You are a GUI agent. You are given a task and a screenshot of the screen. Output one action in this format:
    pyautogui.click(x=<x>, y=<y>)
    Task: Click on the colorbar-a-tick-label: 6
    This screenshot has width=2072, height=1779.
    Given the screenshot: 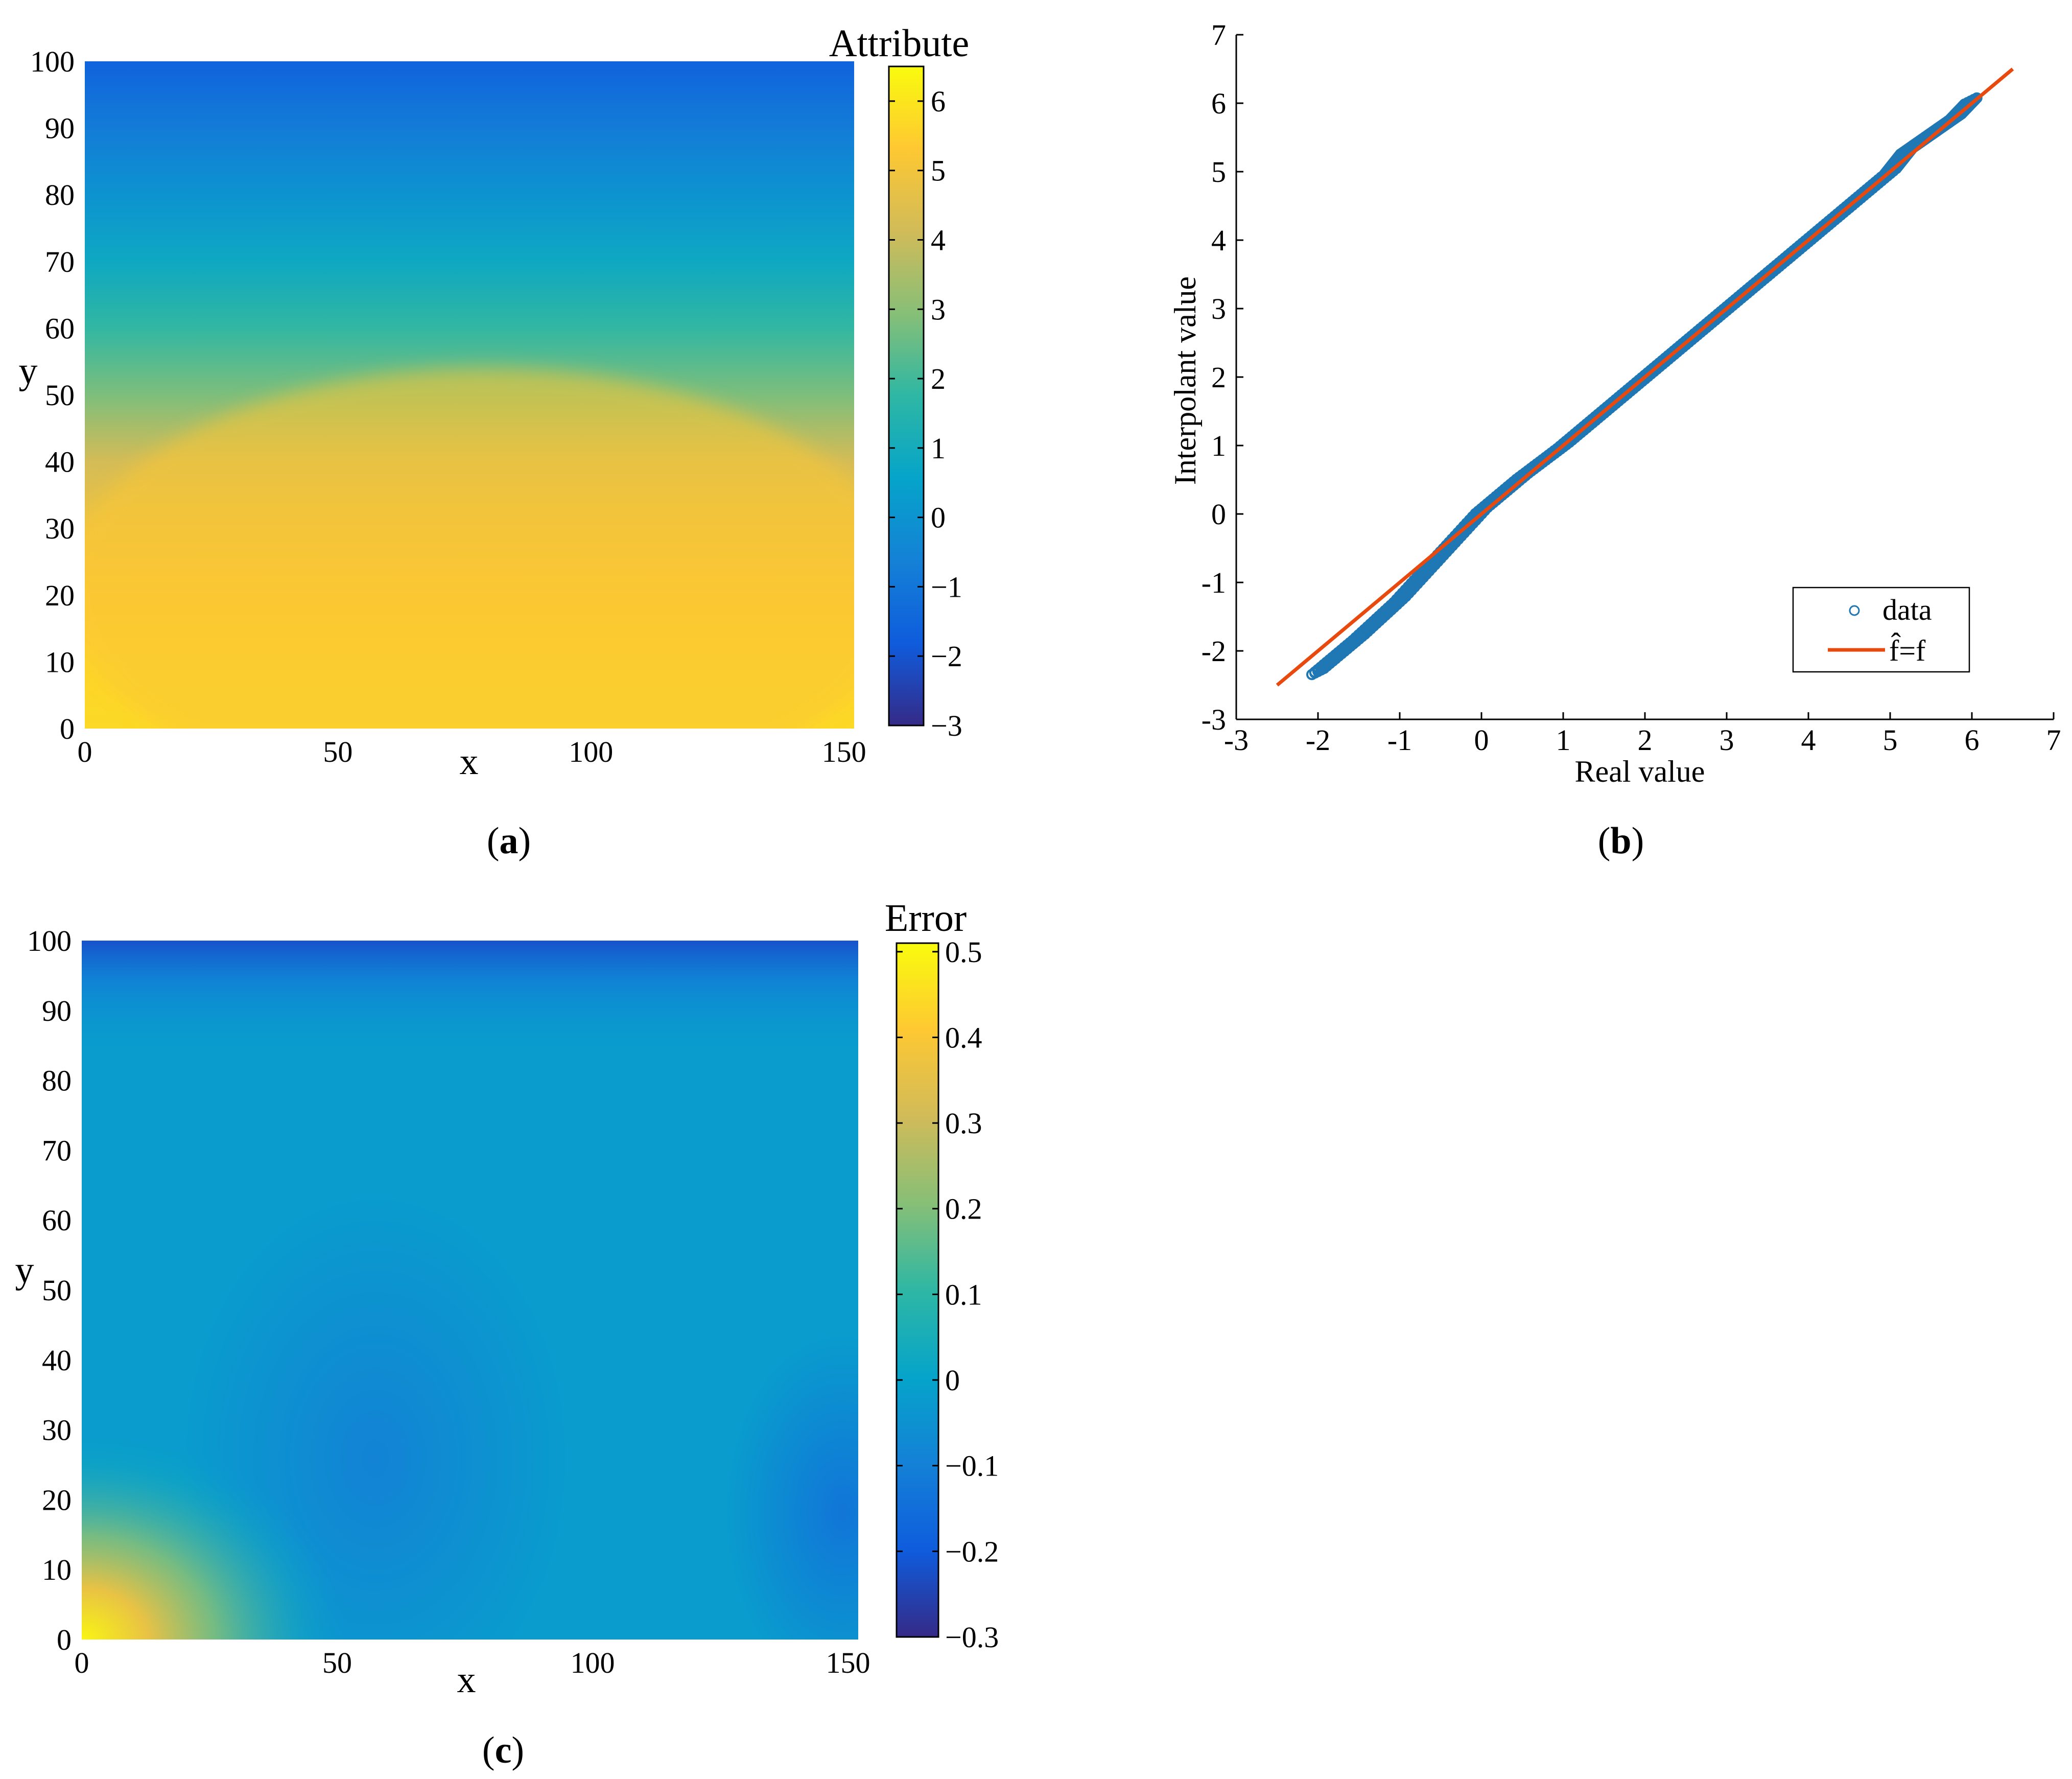 What is the action you would take?
    pyautogui.click(x=939, y=102)
    